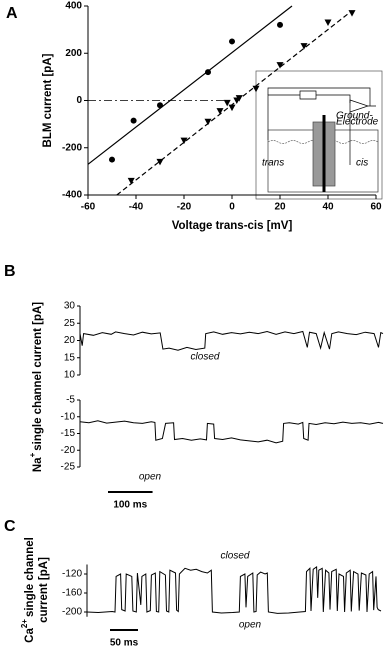 The height and width of the screenshot is (655, 387). I want to click on y-axis-label: Na+single channel current [pA], so click(36, 387).